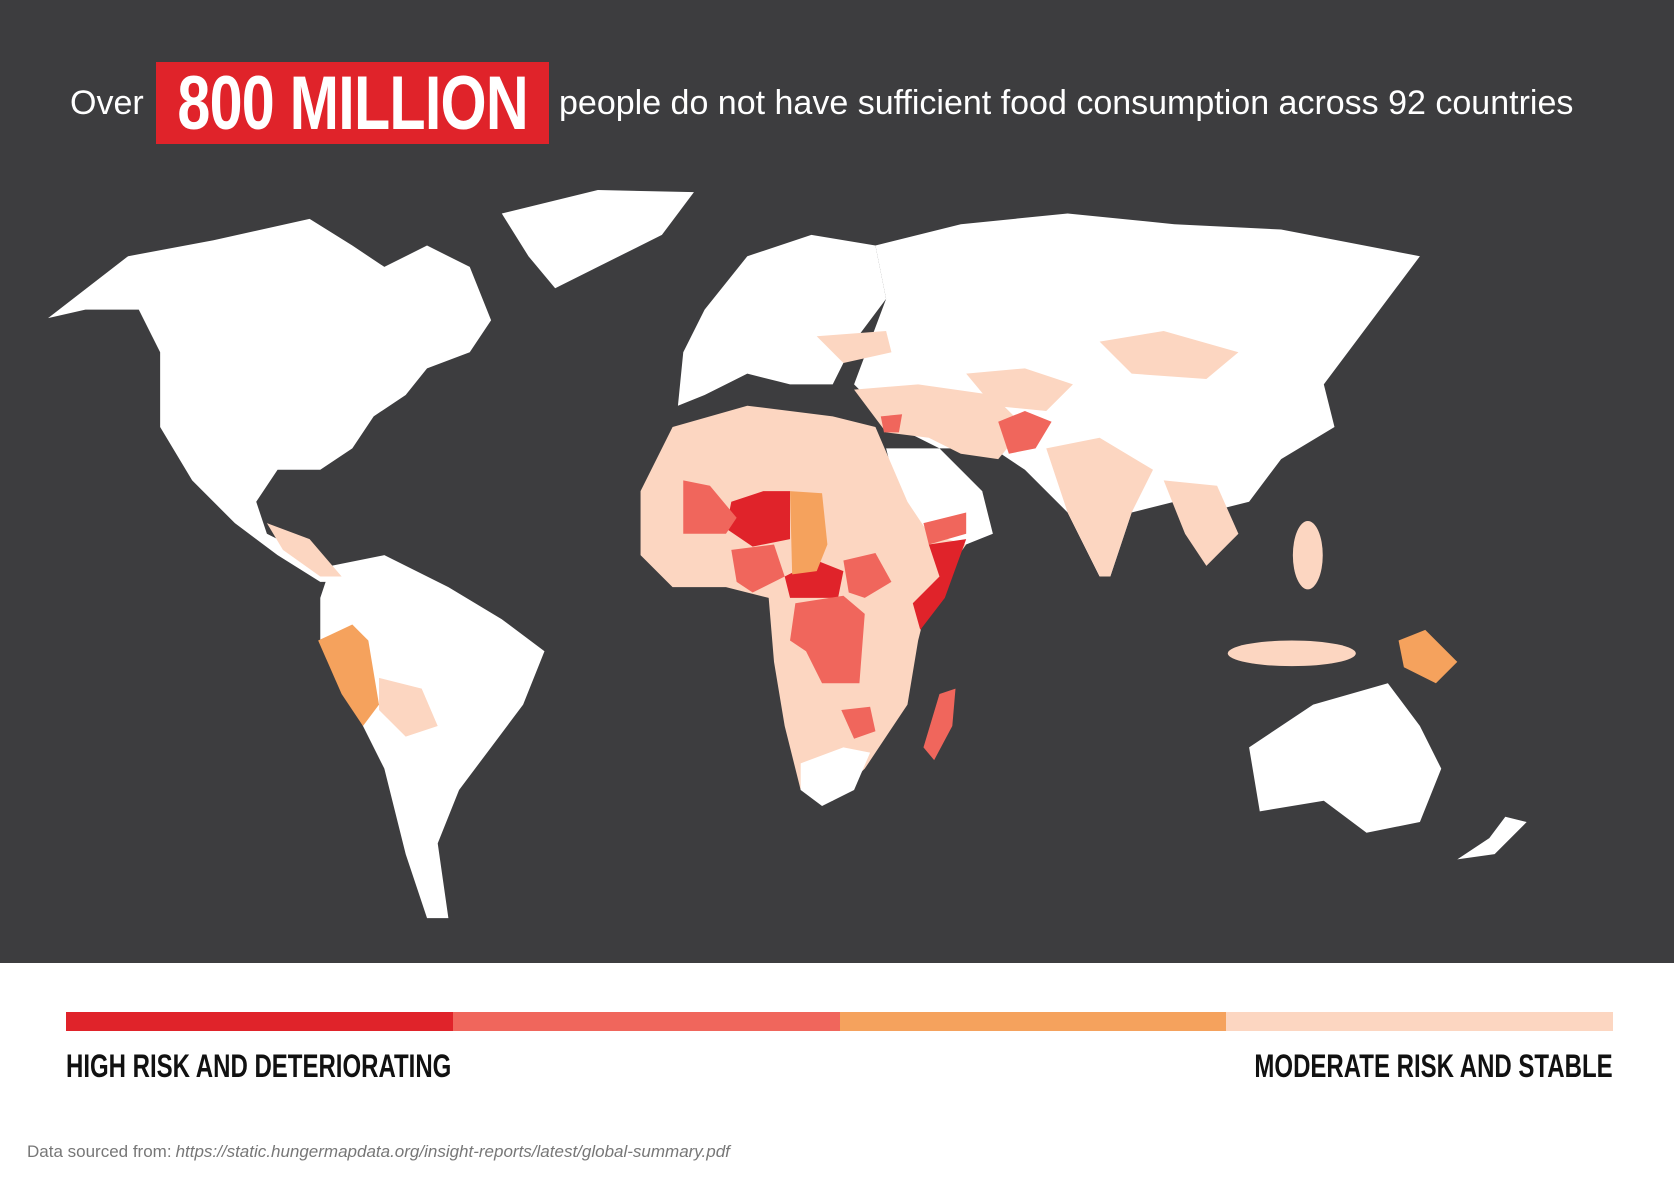 This screenshot has height=1196, width=1674. I want to click on legend-bar, so click(839, 1021).